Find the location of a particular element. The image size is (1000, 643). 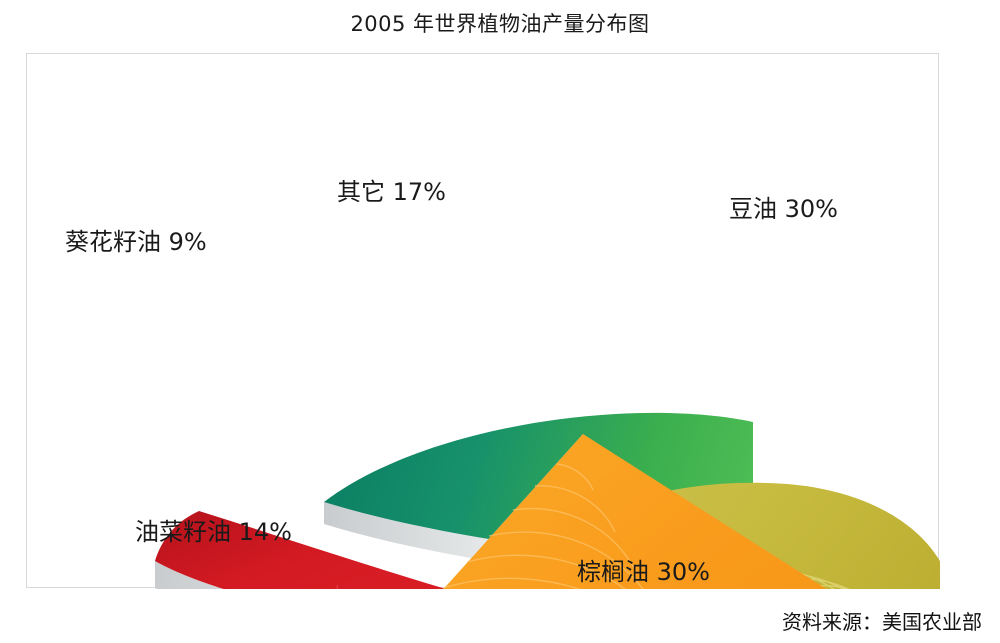

page-title: 2005 年世界植物油产量分布图 is located at coordinates (500, 24).